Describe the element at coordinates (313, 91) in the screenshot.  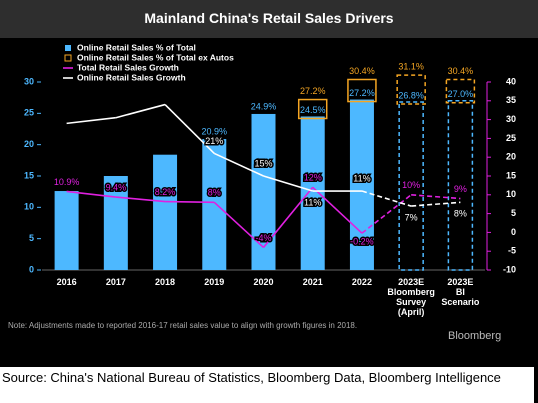
I see `box-label: 27.2%` at that location.